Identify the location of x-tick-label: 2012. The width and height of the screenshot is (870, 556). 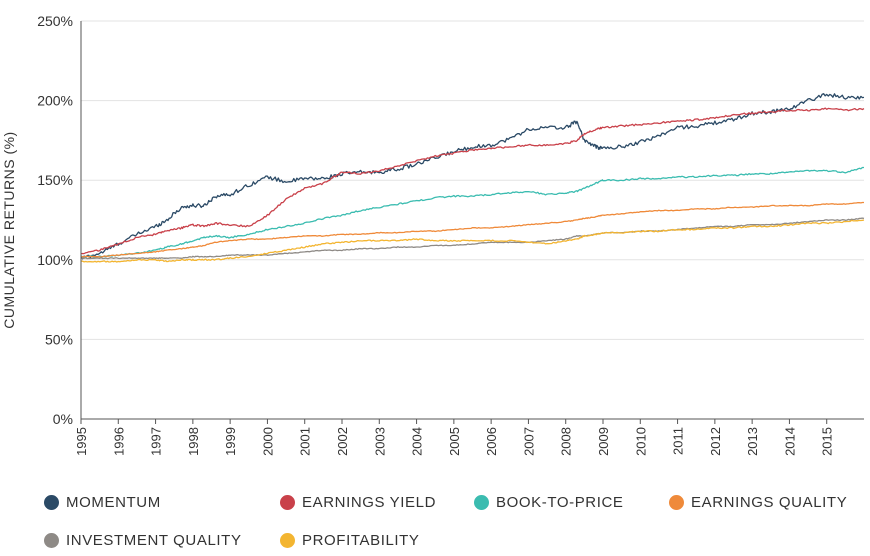
(715, 441).